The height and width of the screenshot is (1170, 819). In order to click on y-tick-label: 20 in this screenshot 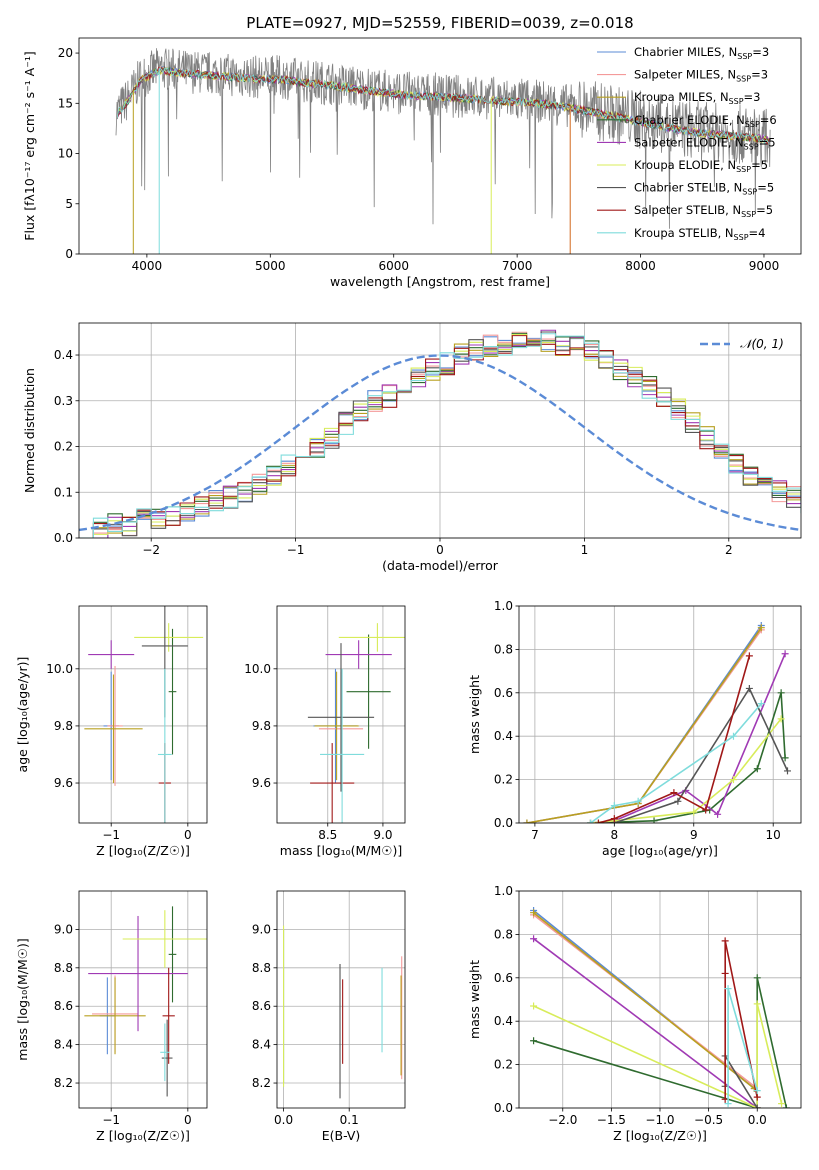, I will do `click(65, 53)`.